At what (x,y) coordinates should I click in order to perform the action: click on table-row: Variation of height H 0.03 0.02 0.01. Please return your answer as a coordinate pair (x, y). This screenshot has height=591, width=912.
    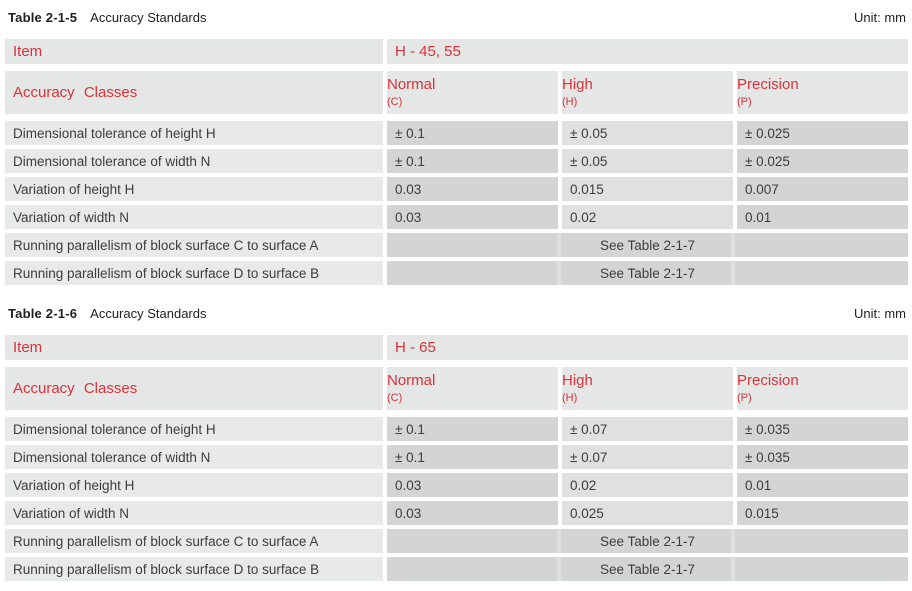
    Looking at the image, I should click on (456, 485).